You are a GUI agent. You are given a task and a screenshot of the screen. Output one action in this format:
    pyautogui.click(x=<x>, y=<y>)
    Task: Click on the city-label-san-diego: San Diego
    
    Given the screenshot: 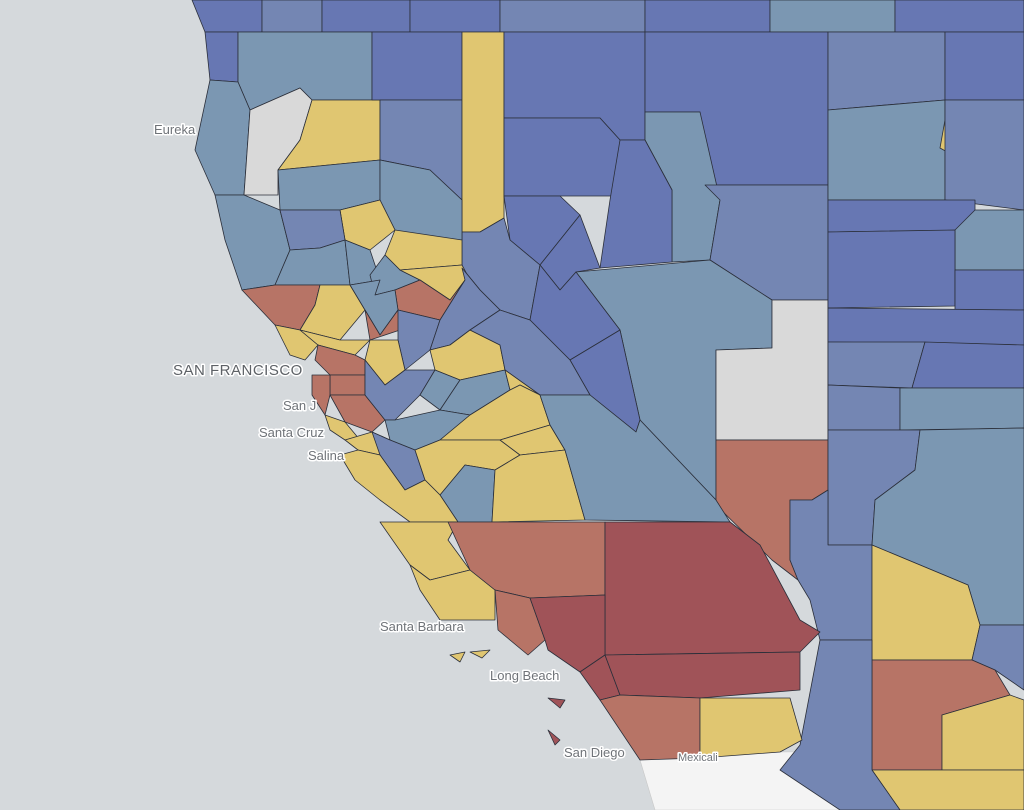 What is the action you would take?
    pyautogui.click(x=594, y=752)
    